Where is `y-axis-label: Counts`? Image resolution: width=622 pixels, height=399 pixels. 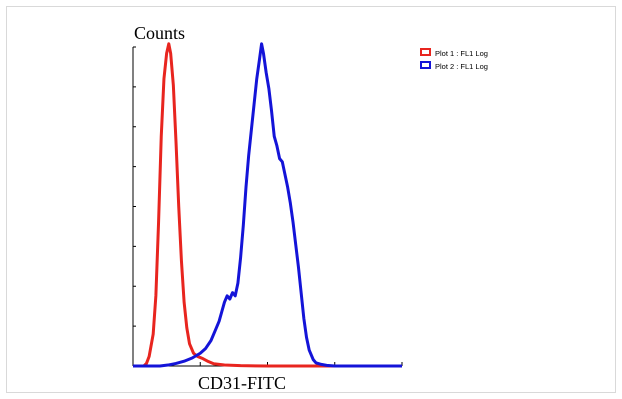 y-axis-label: Counts is located at coordinates (159, 33).